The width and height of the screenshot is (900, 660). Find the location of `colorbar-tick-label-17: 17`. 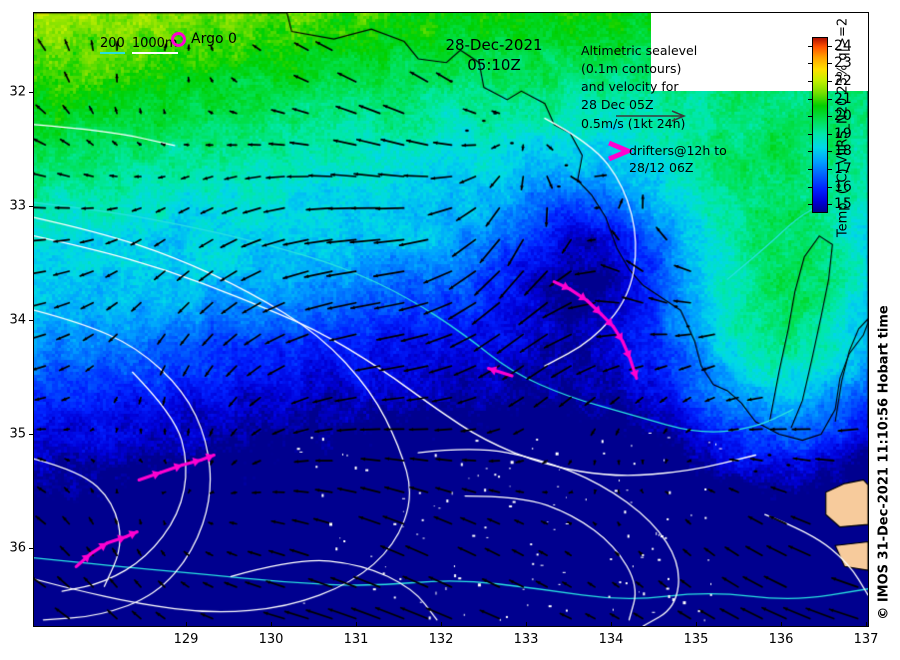

colorbar-tick-label-17: 17 is located at coordinates (843, 169).